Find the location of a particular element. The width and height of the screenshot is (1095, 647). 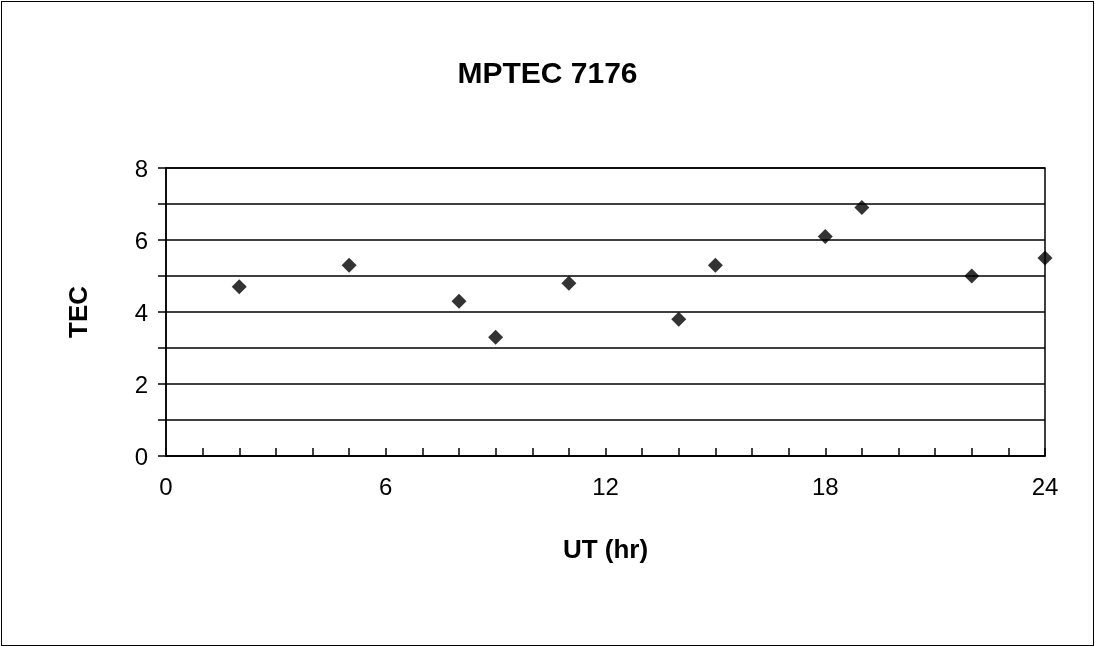

x-tick-label: 24 is located at coordinates (1045, 486).